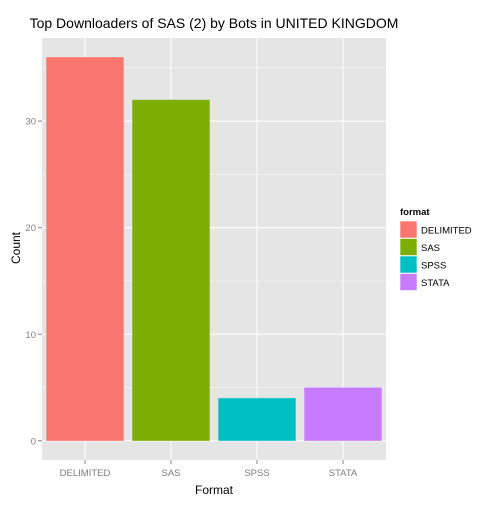 The image size is (504, 509). What do you see at coordinates (30, 122) in the screenshot?
I see `y-tick-label: 30` at bounding box center [30, 122].